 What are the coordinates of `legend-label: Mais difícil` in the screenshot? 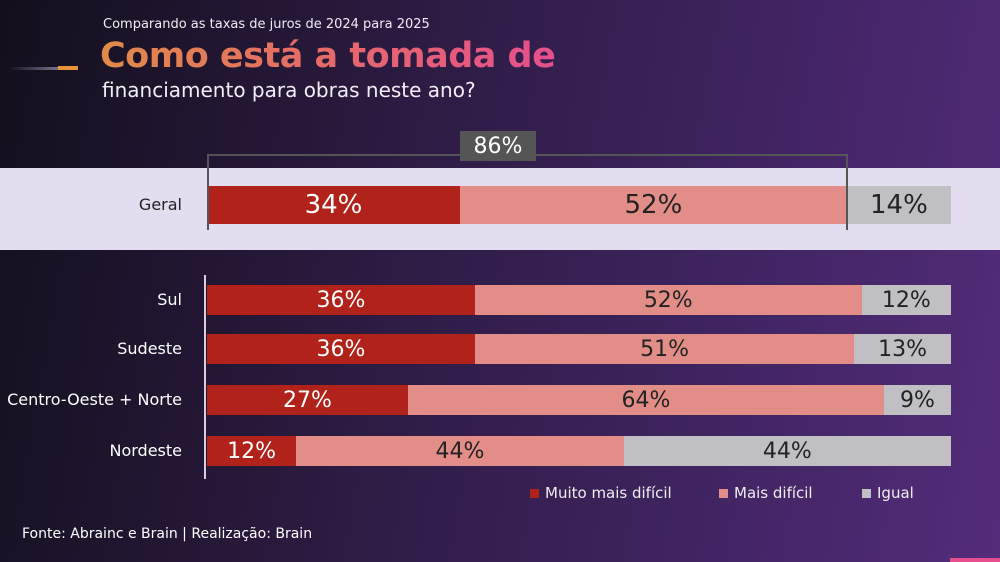 It's located at (773, 493).